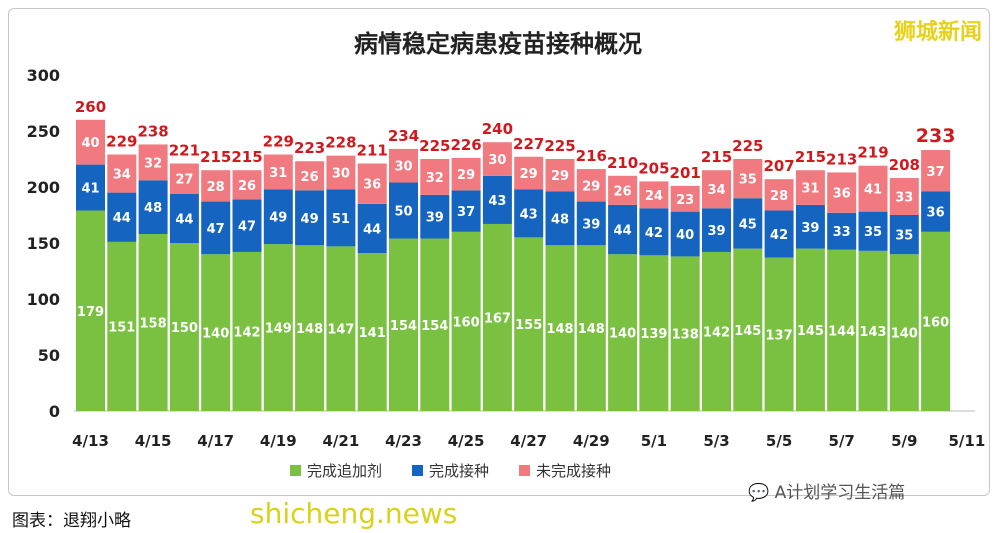  I want to click on data-label: 143, so click(872, 332).